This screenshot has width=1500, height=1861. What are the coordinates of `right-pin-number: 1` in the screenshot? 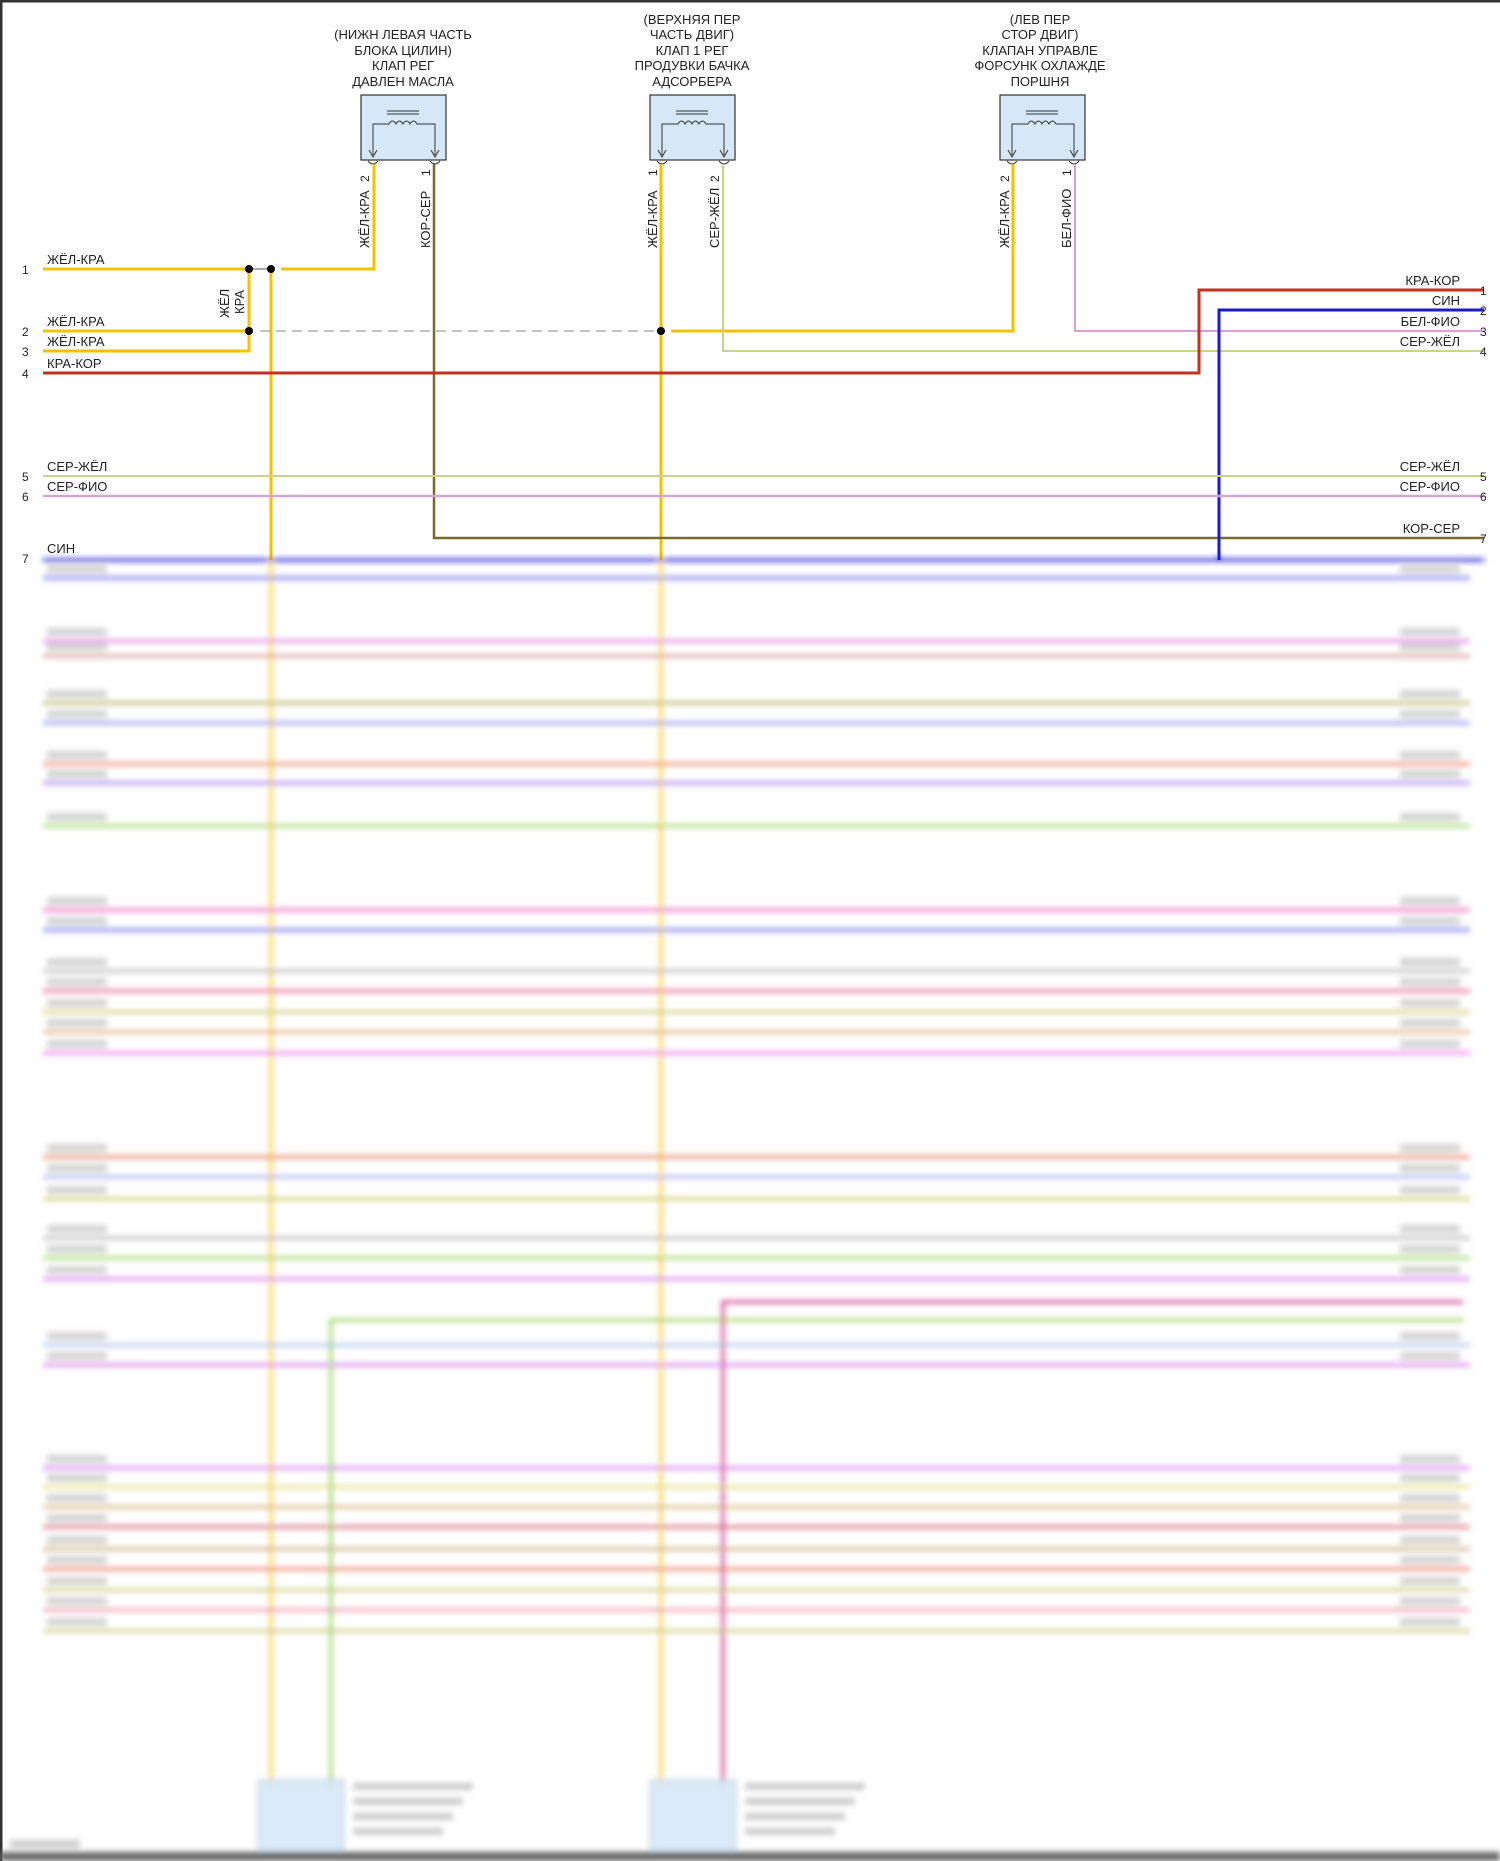 It's located at (1483, 291).